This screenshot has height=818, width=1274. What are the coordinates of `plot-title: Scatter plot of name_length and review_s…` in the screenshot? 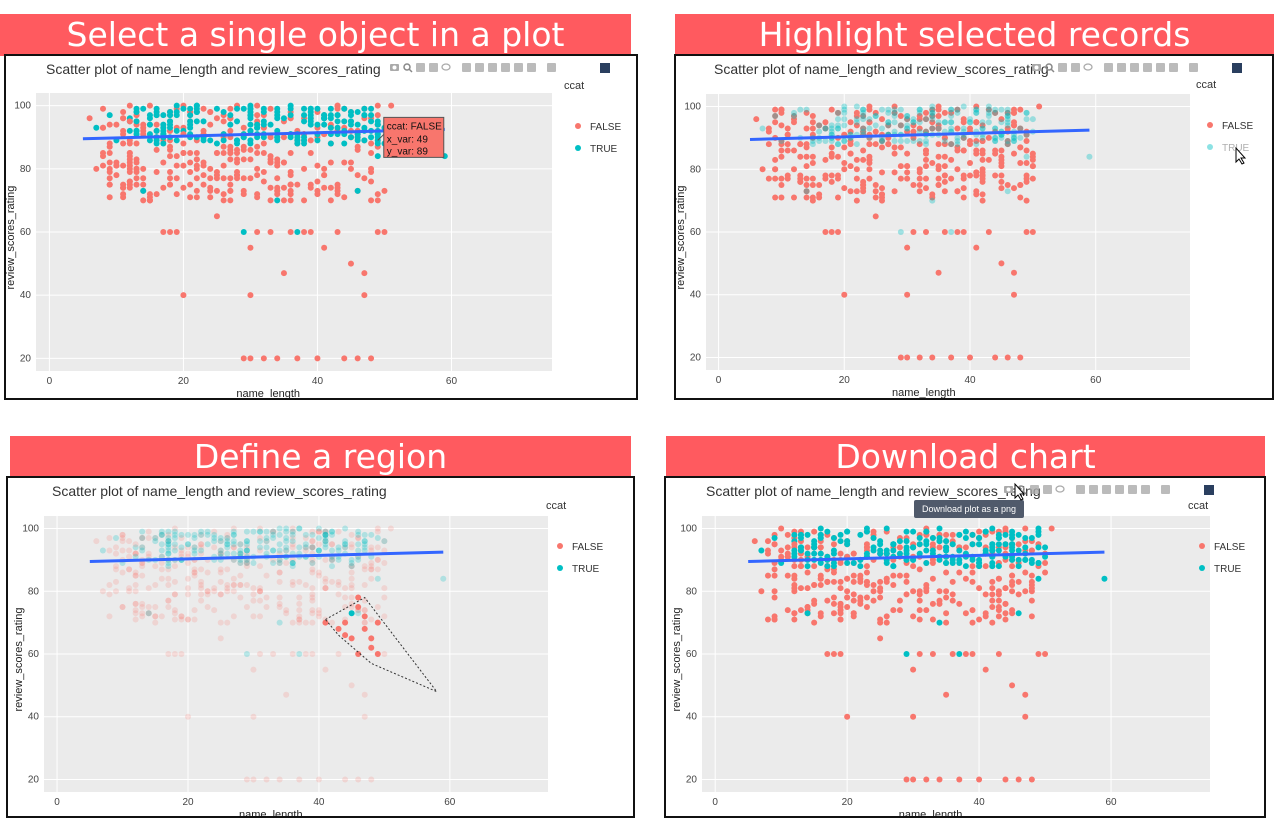 It's located at (213, 69).